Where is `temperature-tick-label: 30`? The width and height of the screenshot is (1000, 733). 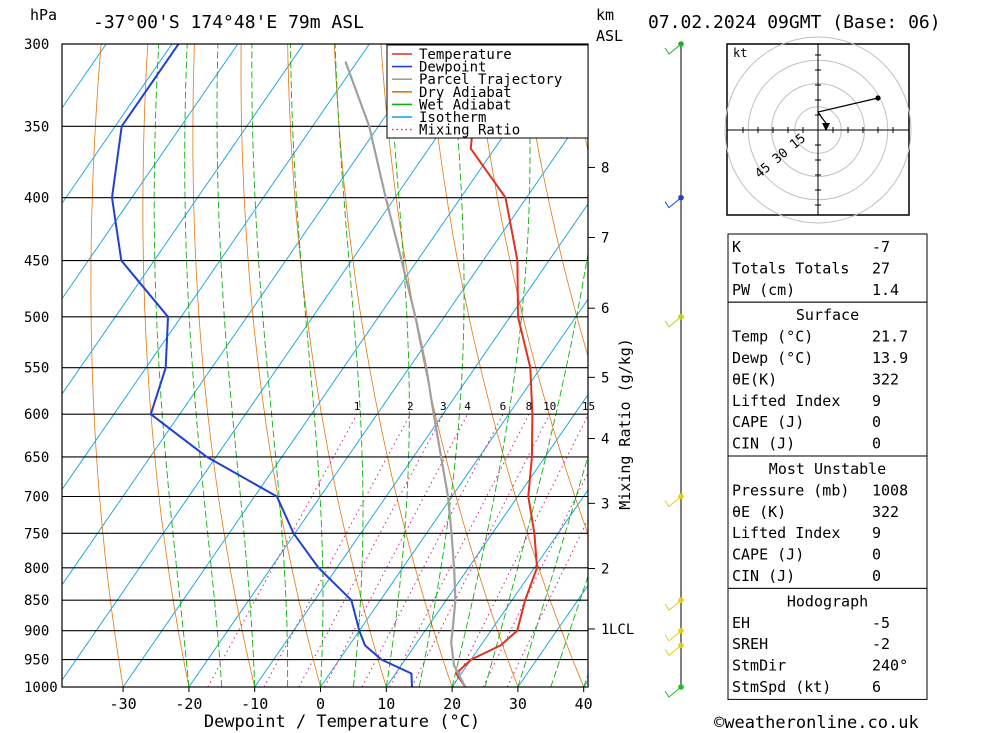 temperature-tick-label: 30 is located at coordinates (518, 704).